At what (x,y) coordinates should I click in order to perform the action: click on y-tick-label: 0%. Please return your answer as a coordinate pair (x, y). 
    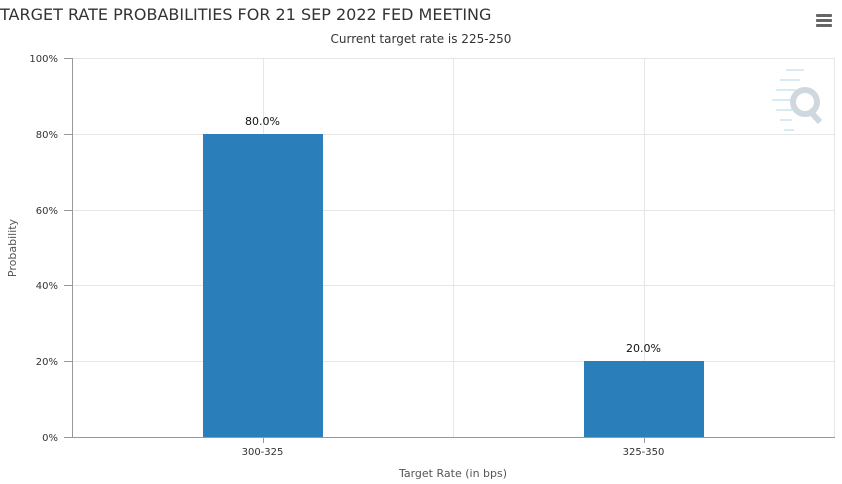
    Looking at the image, I should click on (50, 438).